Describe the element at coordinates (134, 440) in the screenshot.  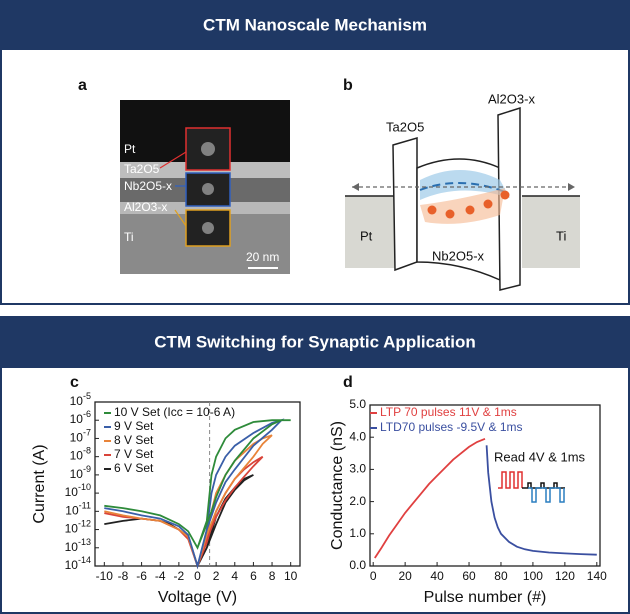
I see `legend-label: 8 V Set` at that location.